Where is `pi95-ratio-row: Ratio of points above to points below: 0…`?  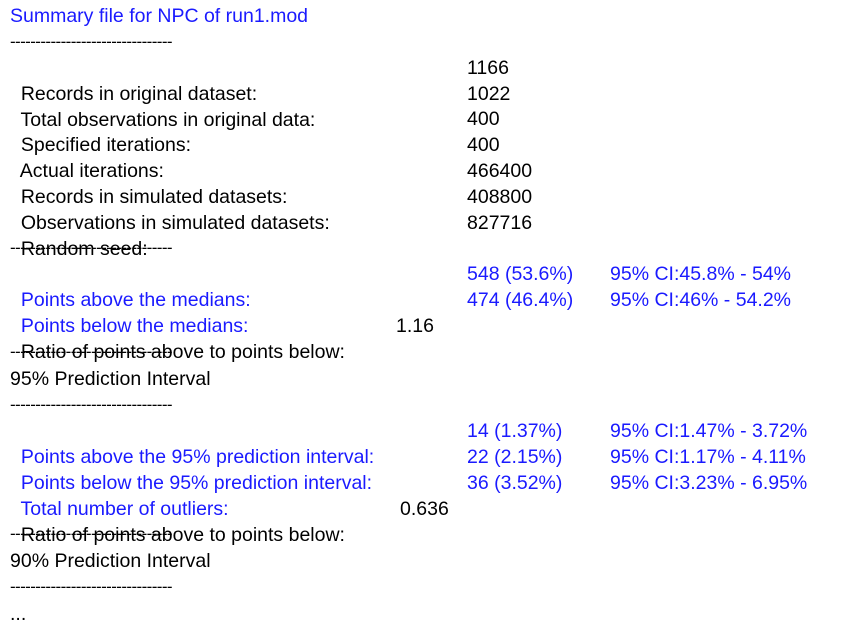
pi95-ratio-row: Ratio of points above to points below: 0… is located at coordinates (229, 521).